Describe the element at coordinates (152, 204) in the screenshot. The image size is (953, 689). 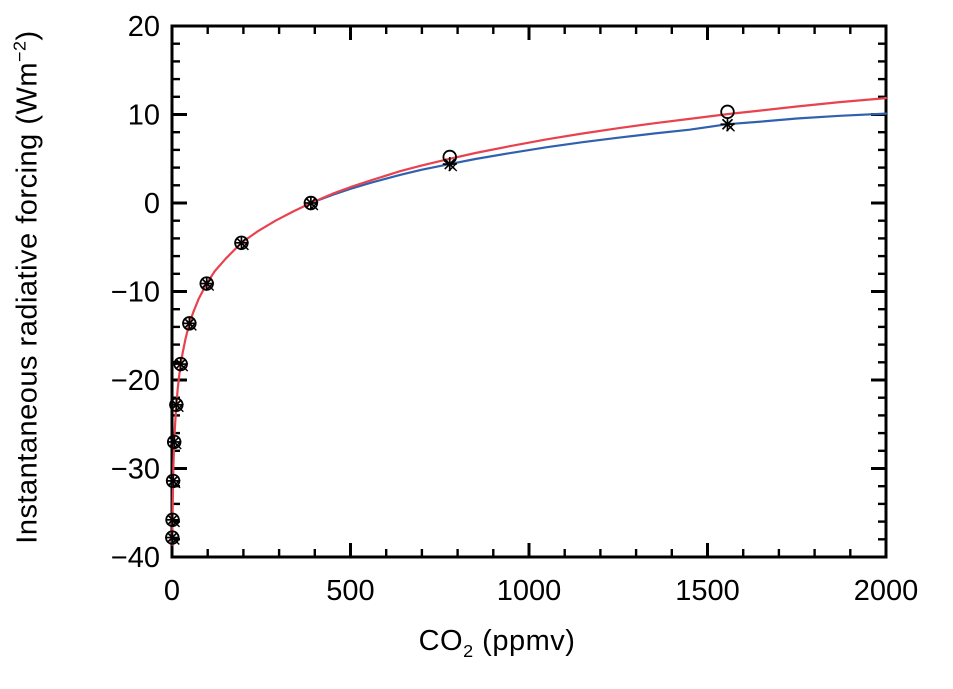
I see `y-tick-label: 0` at that location.